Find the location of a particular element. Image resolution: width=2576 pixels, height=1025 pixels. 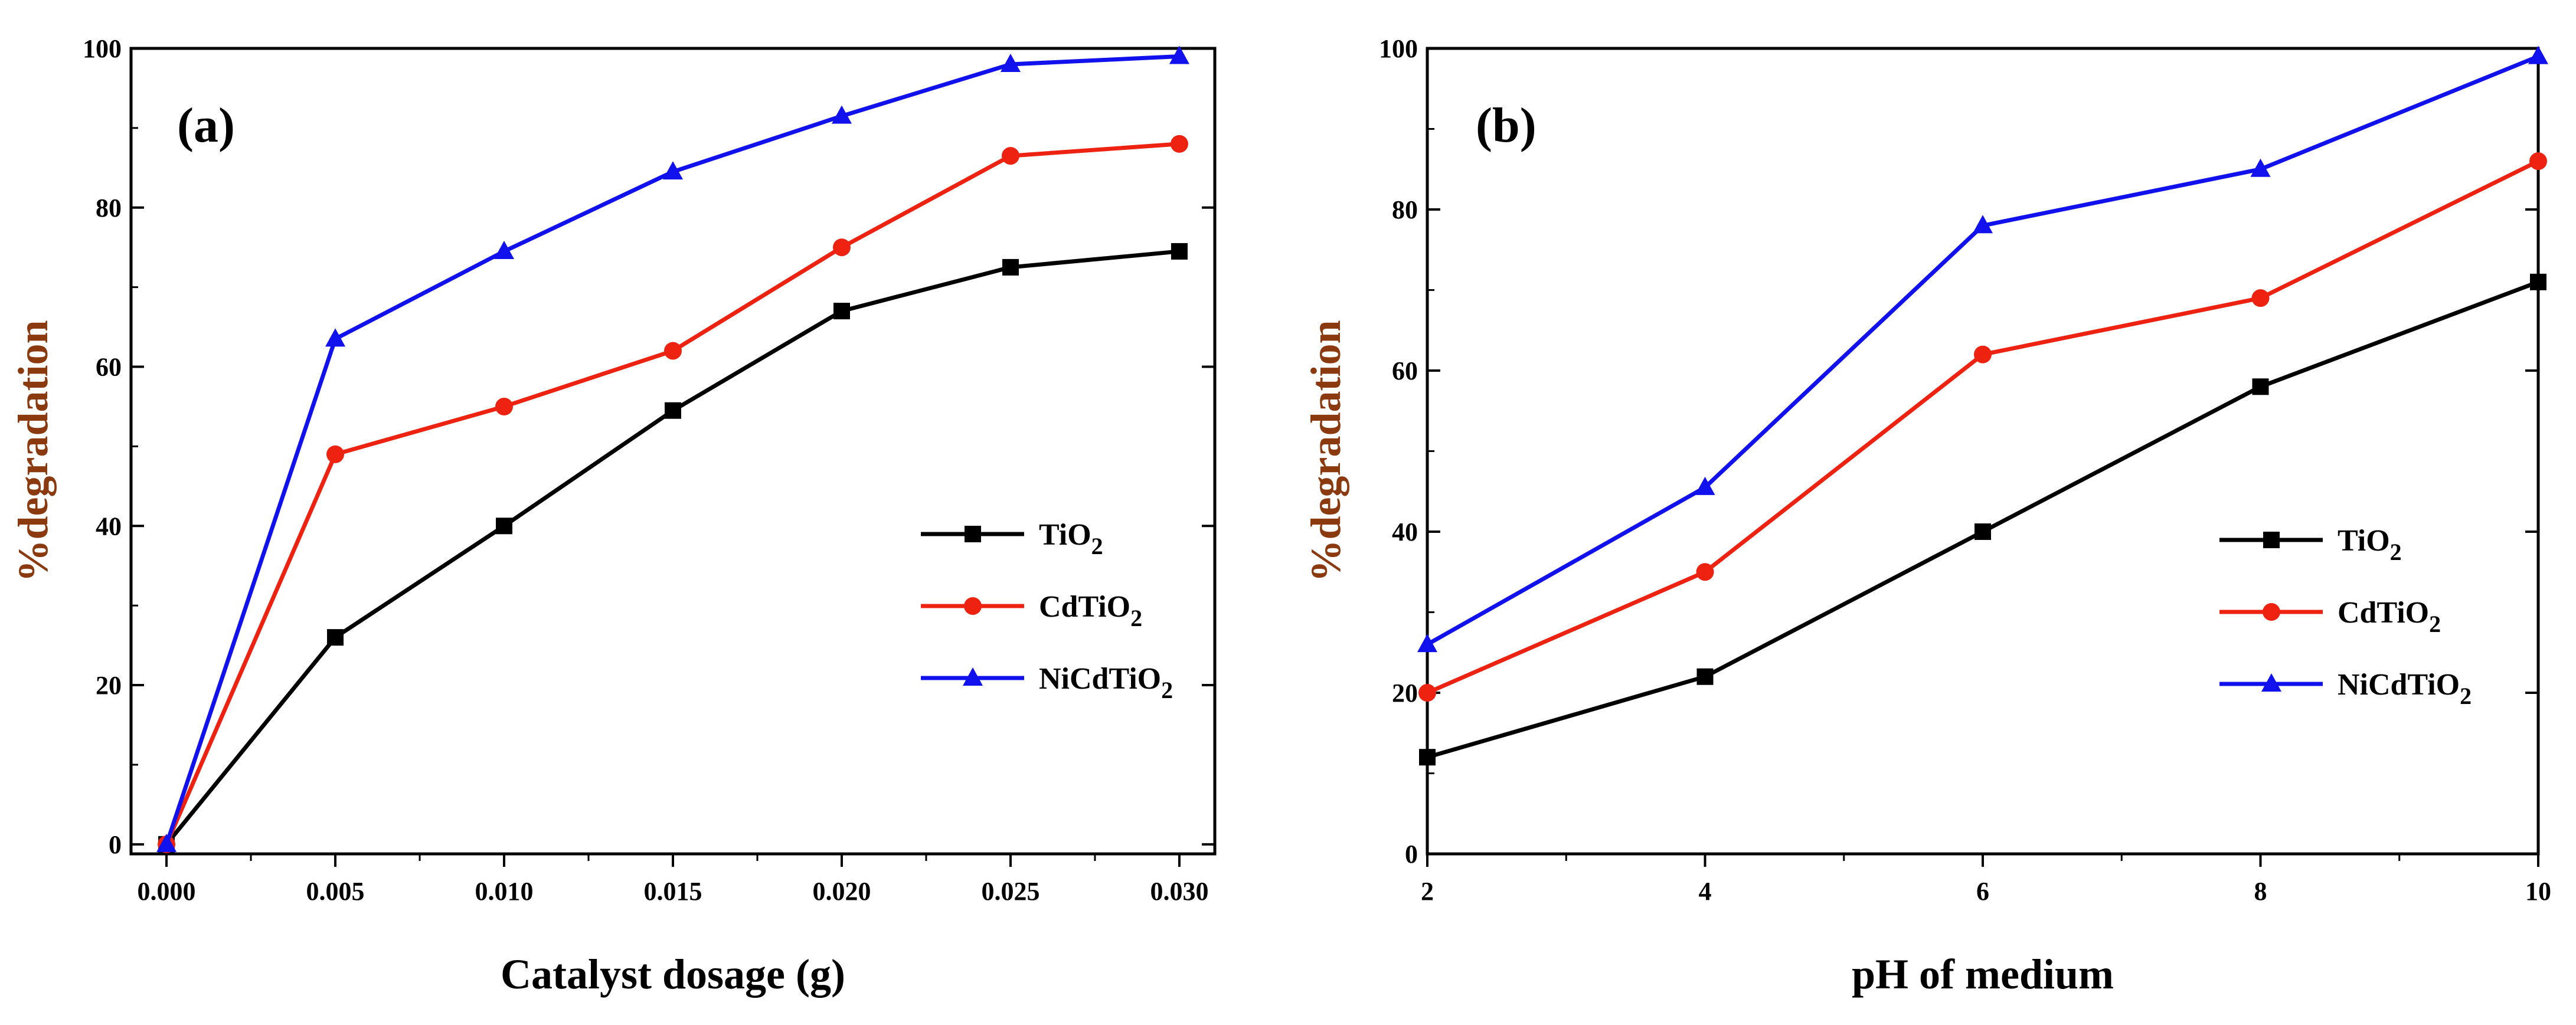

x-tick-label: 0.025 is located at coordinates (1010, 891).